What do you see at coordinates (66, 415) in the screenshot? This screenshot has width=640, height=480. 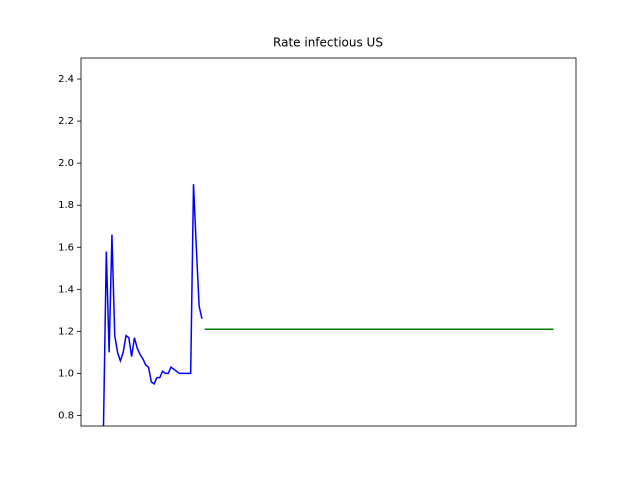 I see `y-tick-label: 0.8` at bounding box center [66, 415].